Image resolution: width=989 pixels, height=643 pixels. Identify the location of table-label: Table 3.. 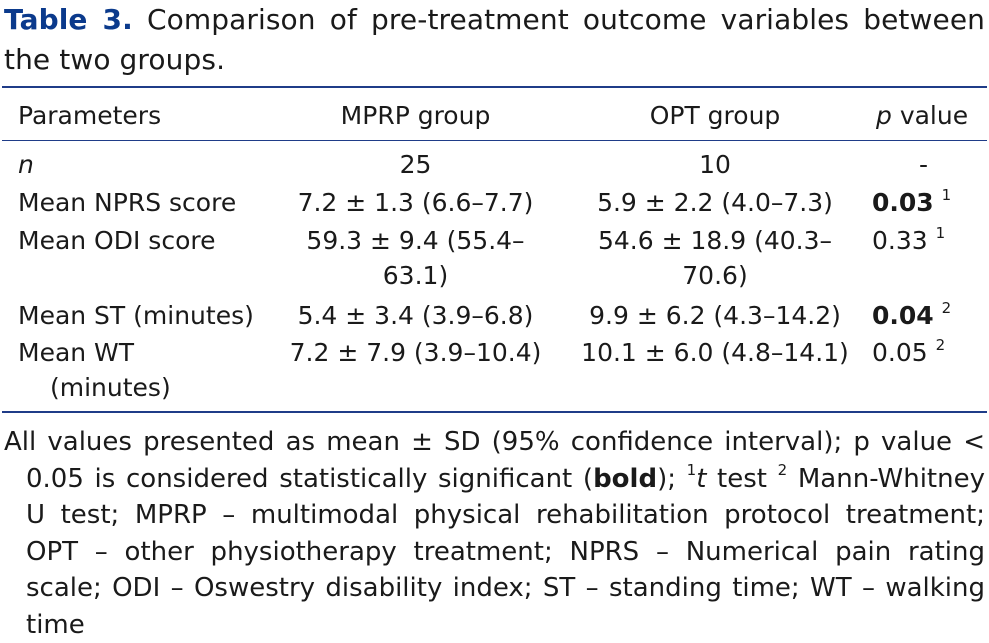
(68, 19).